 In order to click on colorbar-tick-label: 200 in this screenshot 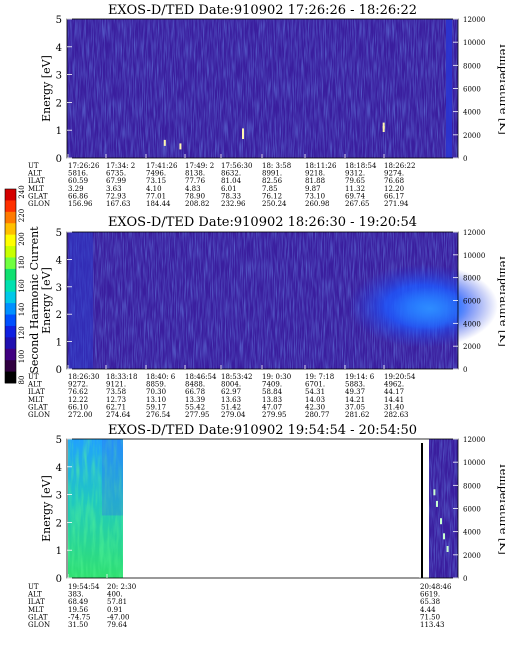, I will do `click(22, 238)`.